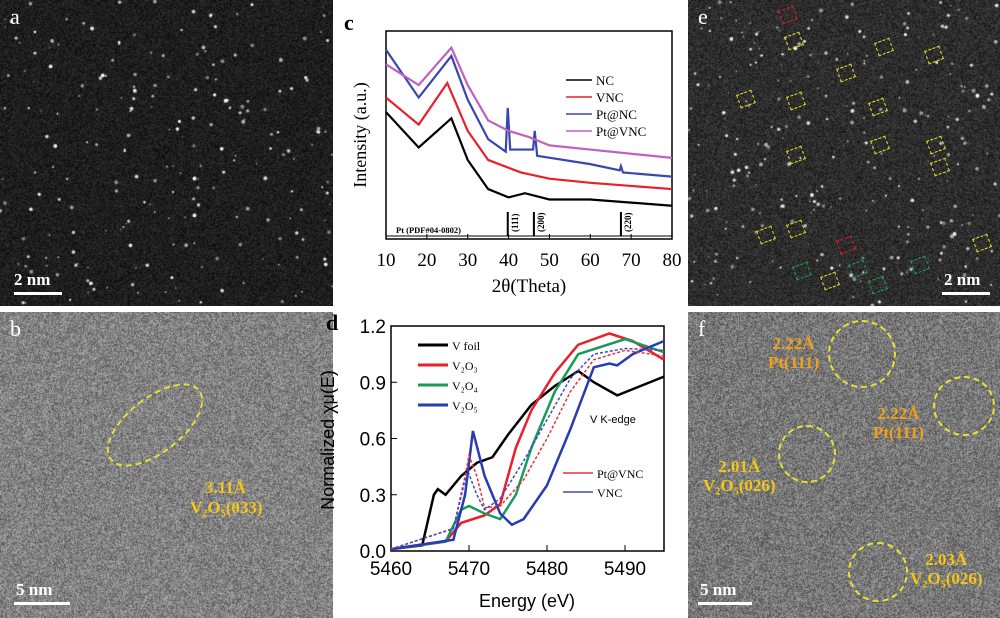  Describe the element at coordinates (469, 569) in the screenshot. I see `x-tick-label: 5470` at that location.